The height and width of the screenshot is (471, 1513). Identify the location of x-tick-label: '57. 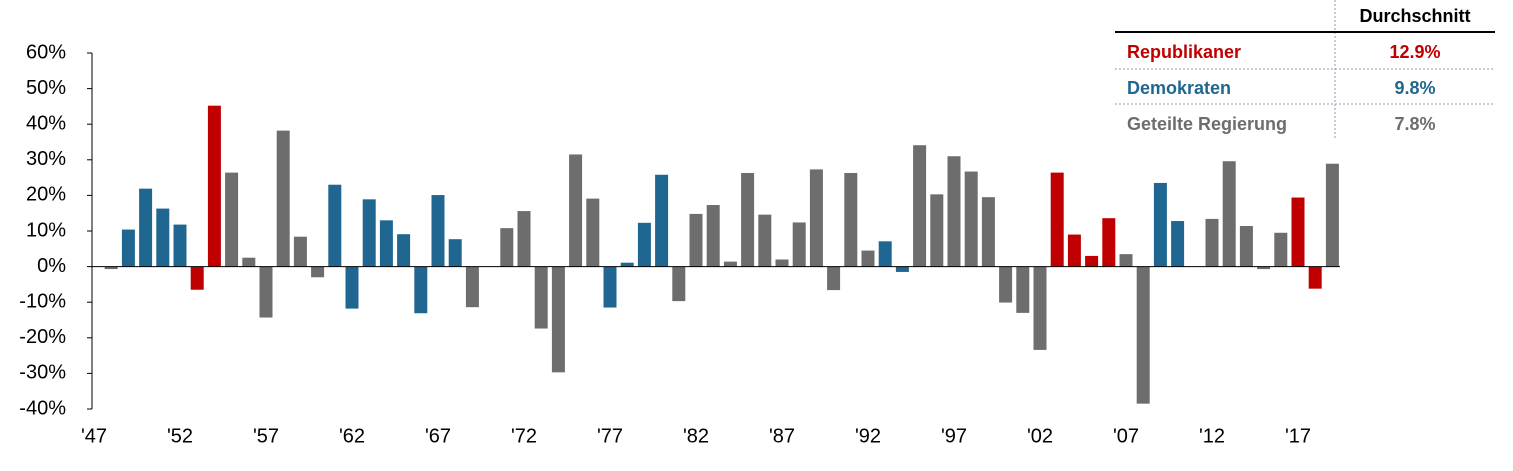
(266, 436).